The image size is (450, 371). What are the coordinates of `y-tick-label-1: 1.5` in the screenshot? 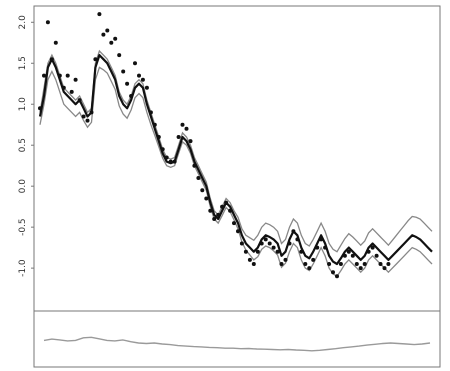 It's located at (23, 63).